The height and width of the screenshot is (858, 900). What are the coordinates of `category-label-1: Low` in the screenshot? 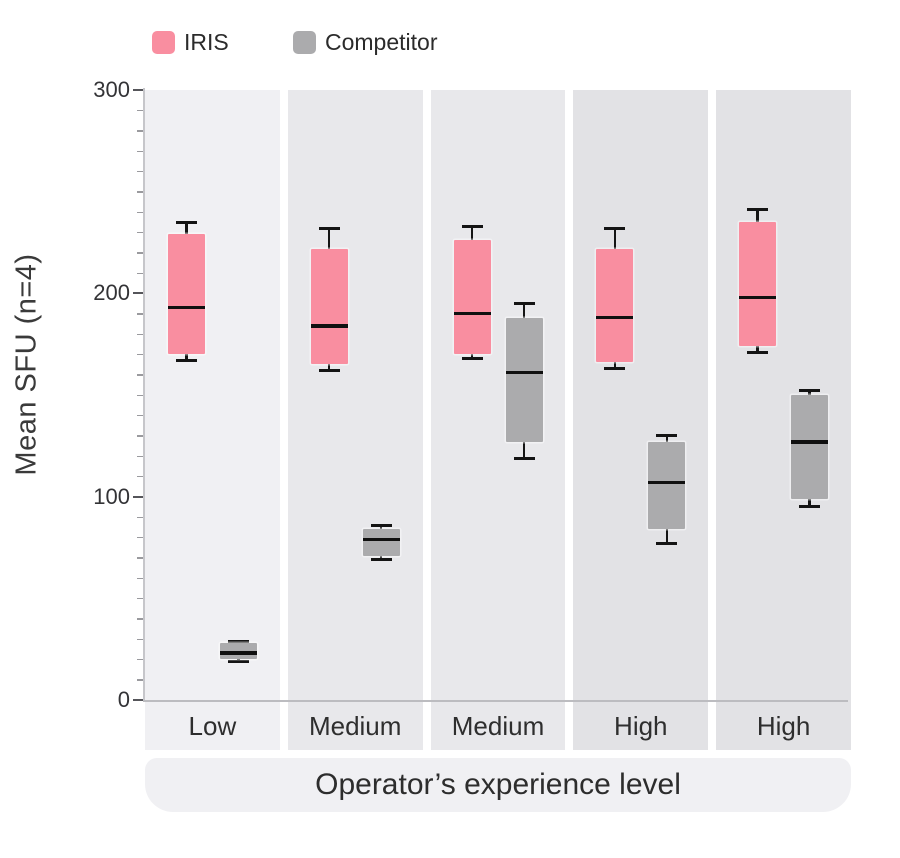 It's located at (212, 726).